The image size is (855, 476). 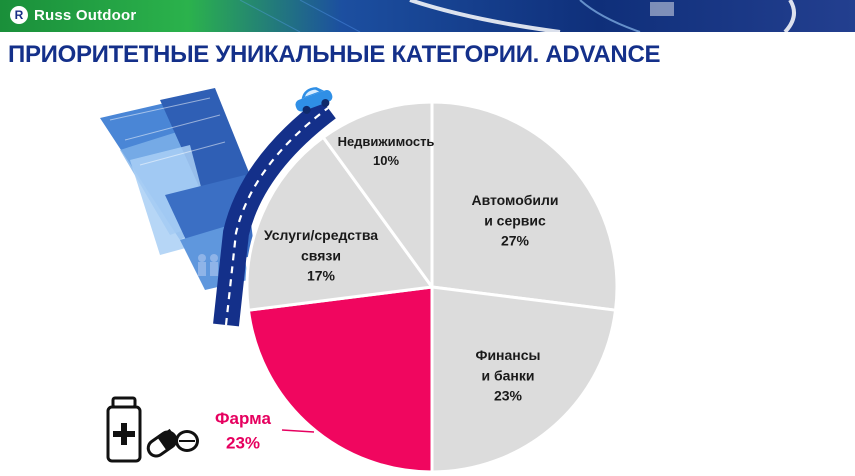 I want to click on pie-slice-finance-banks, so click(x=524, y=379).